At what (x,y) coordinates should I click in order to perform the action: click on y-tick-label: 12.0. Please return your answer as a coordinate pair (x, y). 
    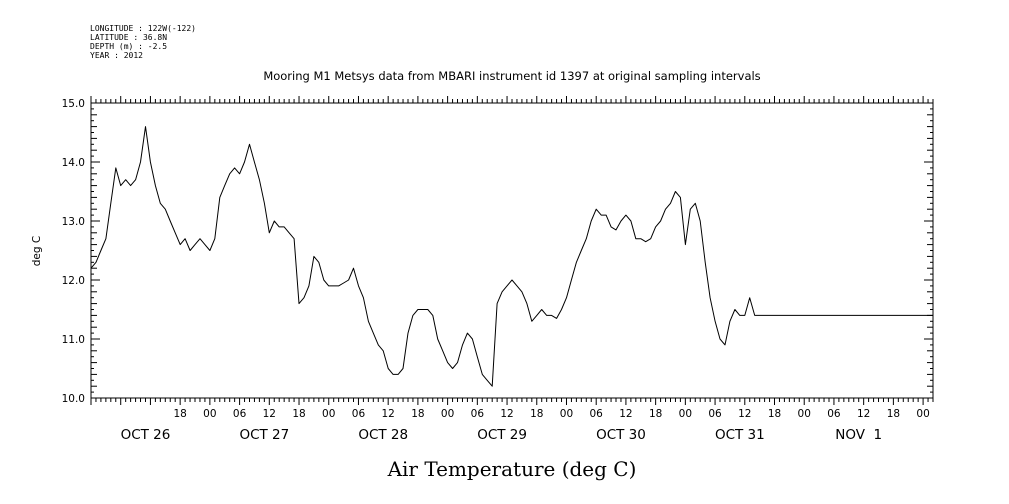
    Looking at the image, I should click on (73, 281).